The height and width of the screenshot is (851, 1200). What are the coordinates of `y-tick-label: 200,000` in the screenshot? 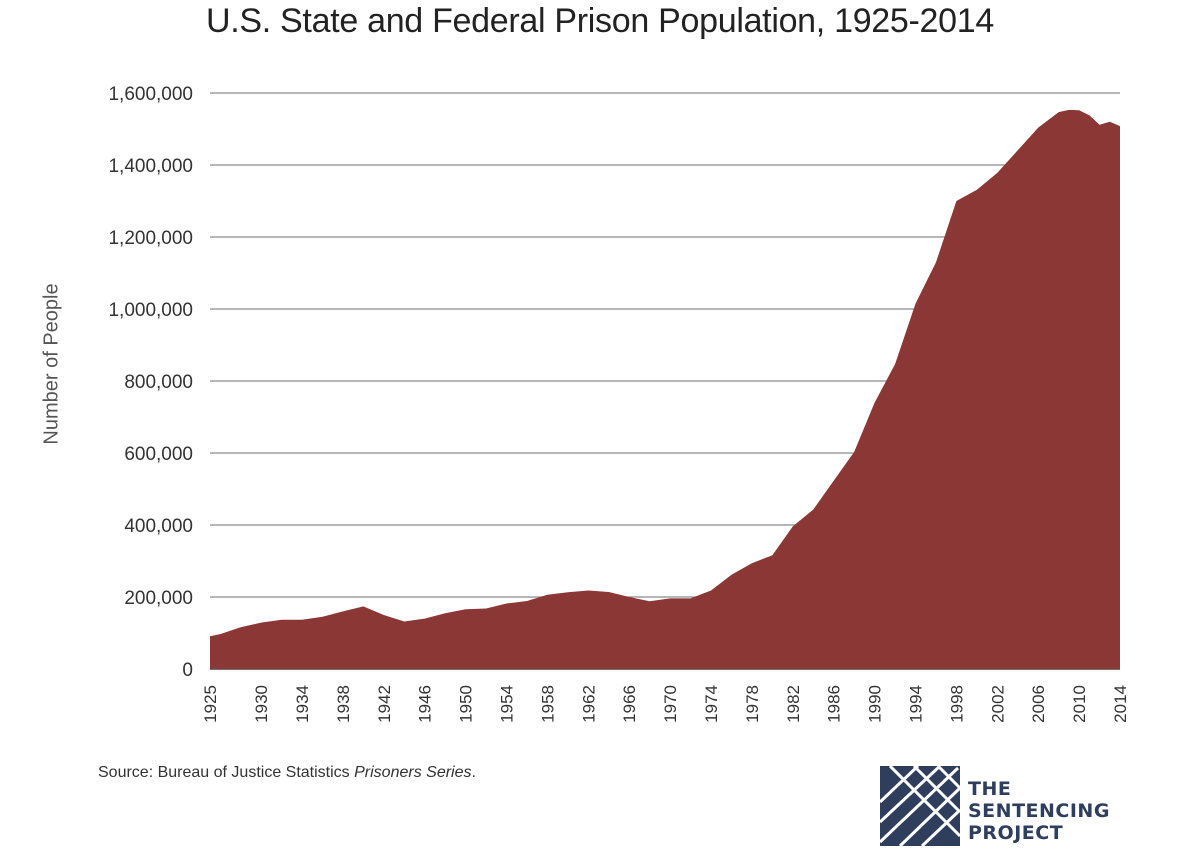 It's located at (158, 598).